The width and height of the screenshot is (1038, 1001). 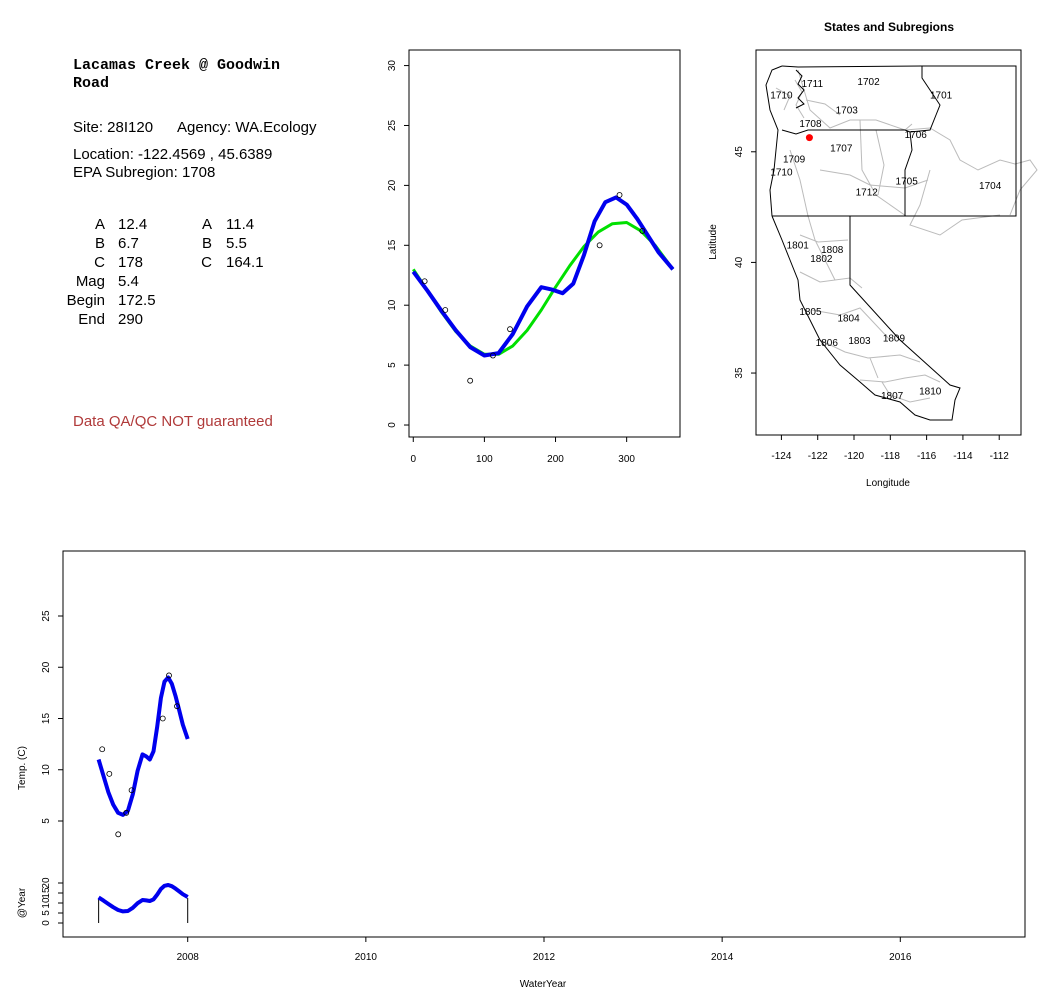 I want to click on temp-points, so click(x=139, y=755).